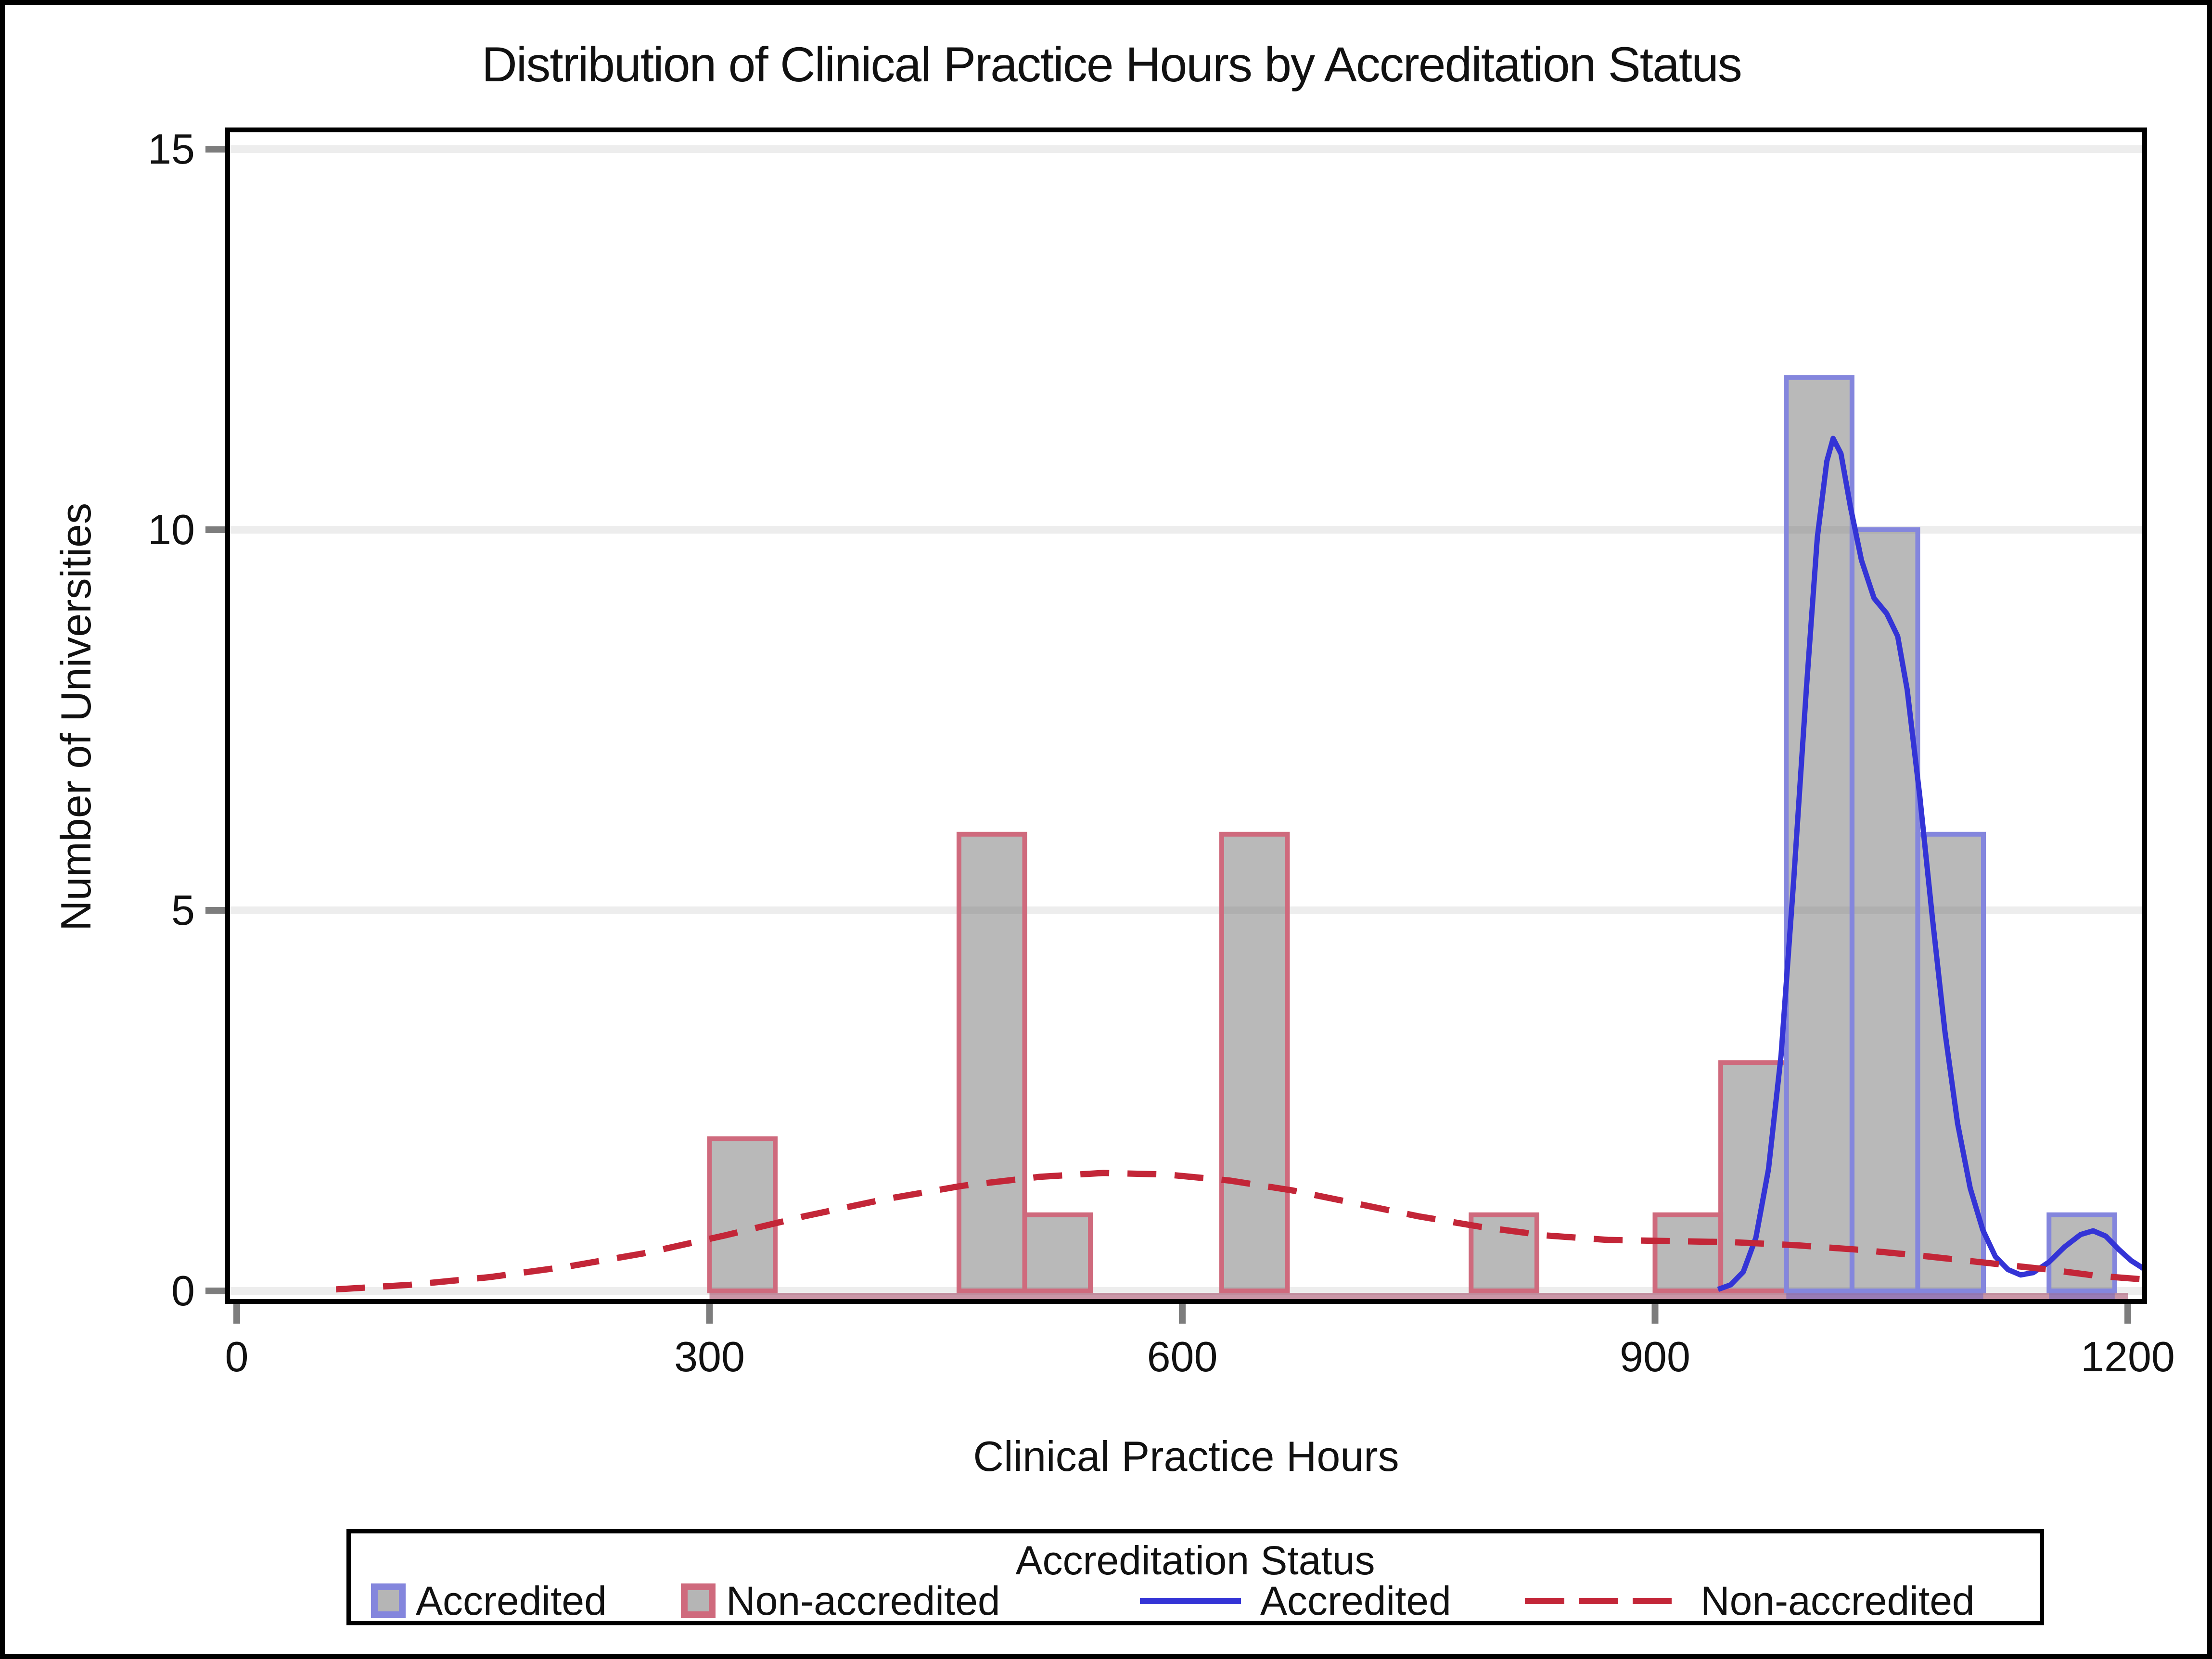  Describe the element at coordinates (388, 1600) in the screenshot. I see `accredited-swatch` at that location.